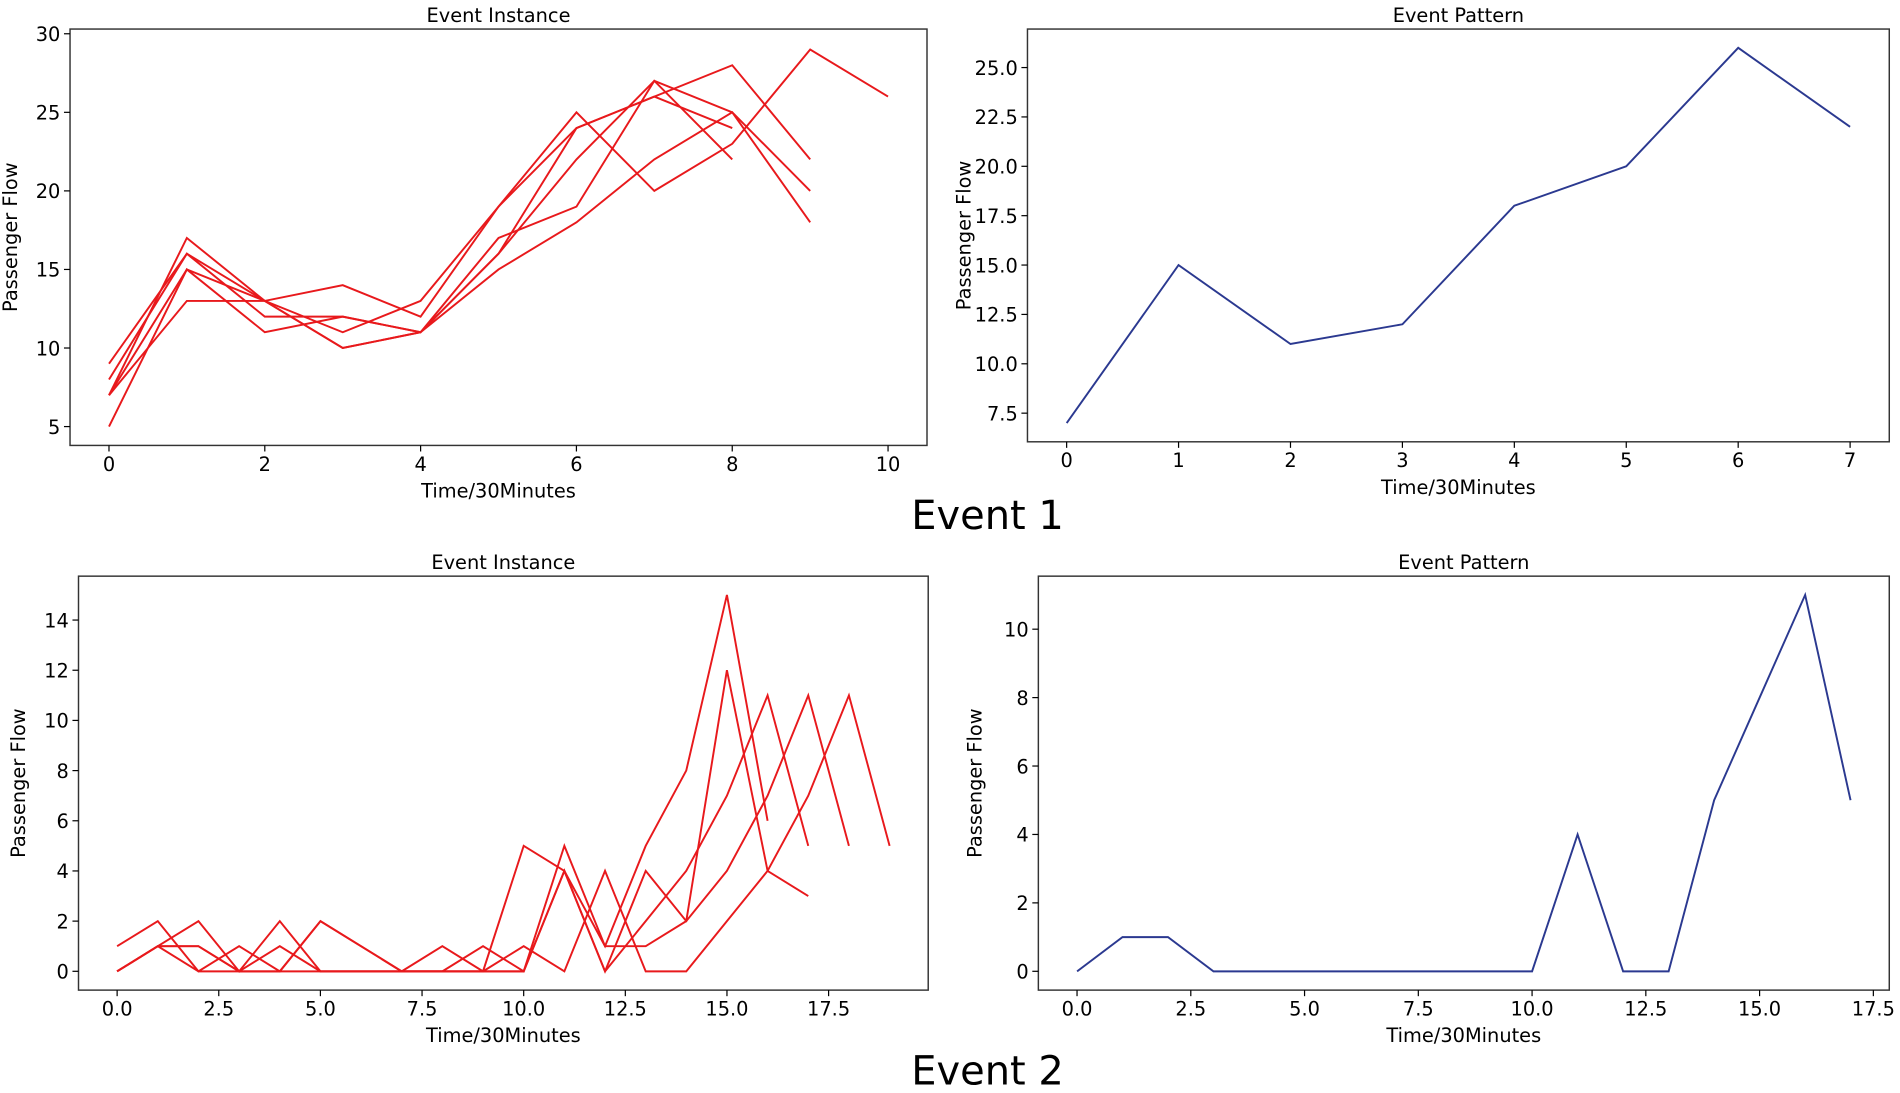 This screenshot has height=1093, width=1900. Describe the element at coordinates (1178, 460) in the screenshot. I see `x-tick-label: 1` at that location.